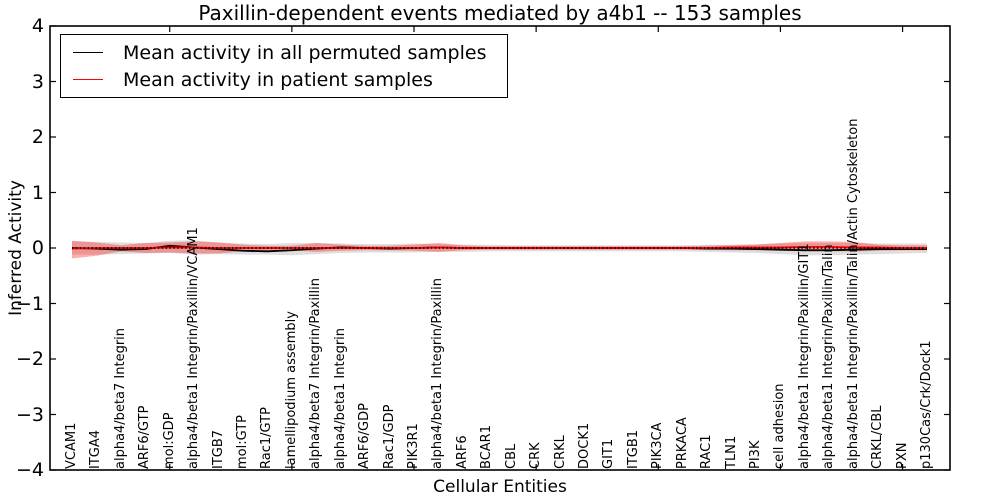  I want to click on legend-line-patient-icon, so click(88, 79).